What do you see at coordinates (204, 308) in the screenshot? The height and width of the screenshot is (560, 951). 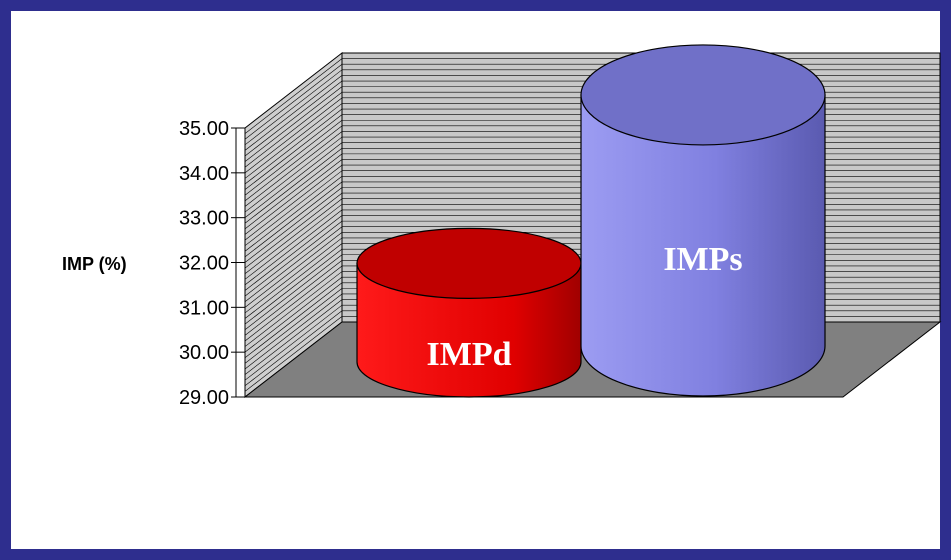 I see `y-tick-label: 31.00` at bounding box center [204, 308].